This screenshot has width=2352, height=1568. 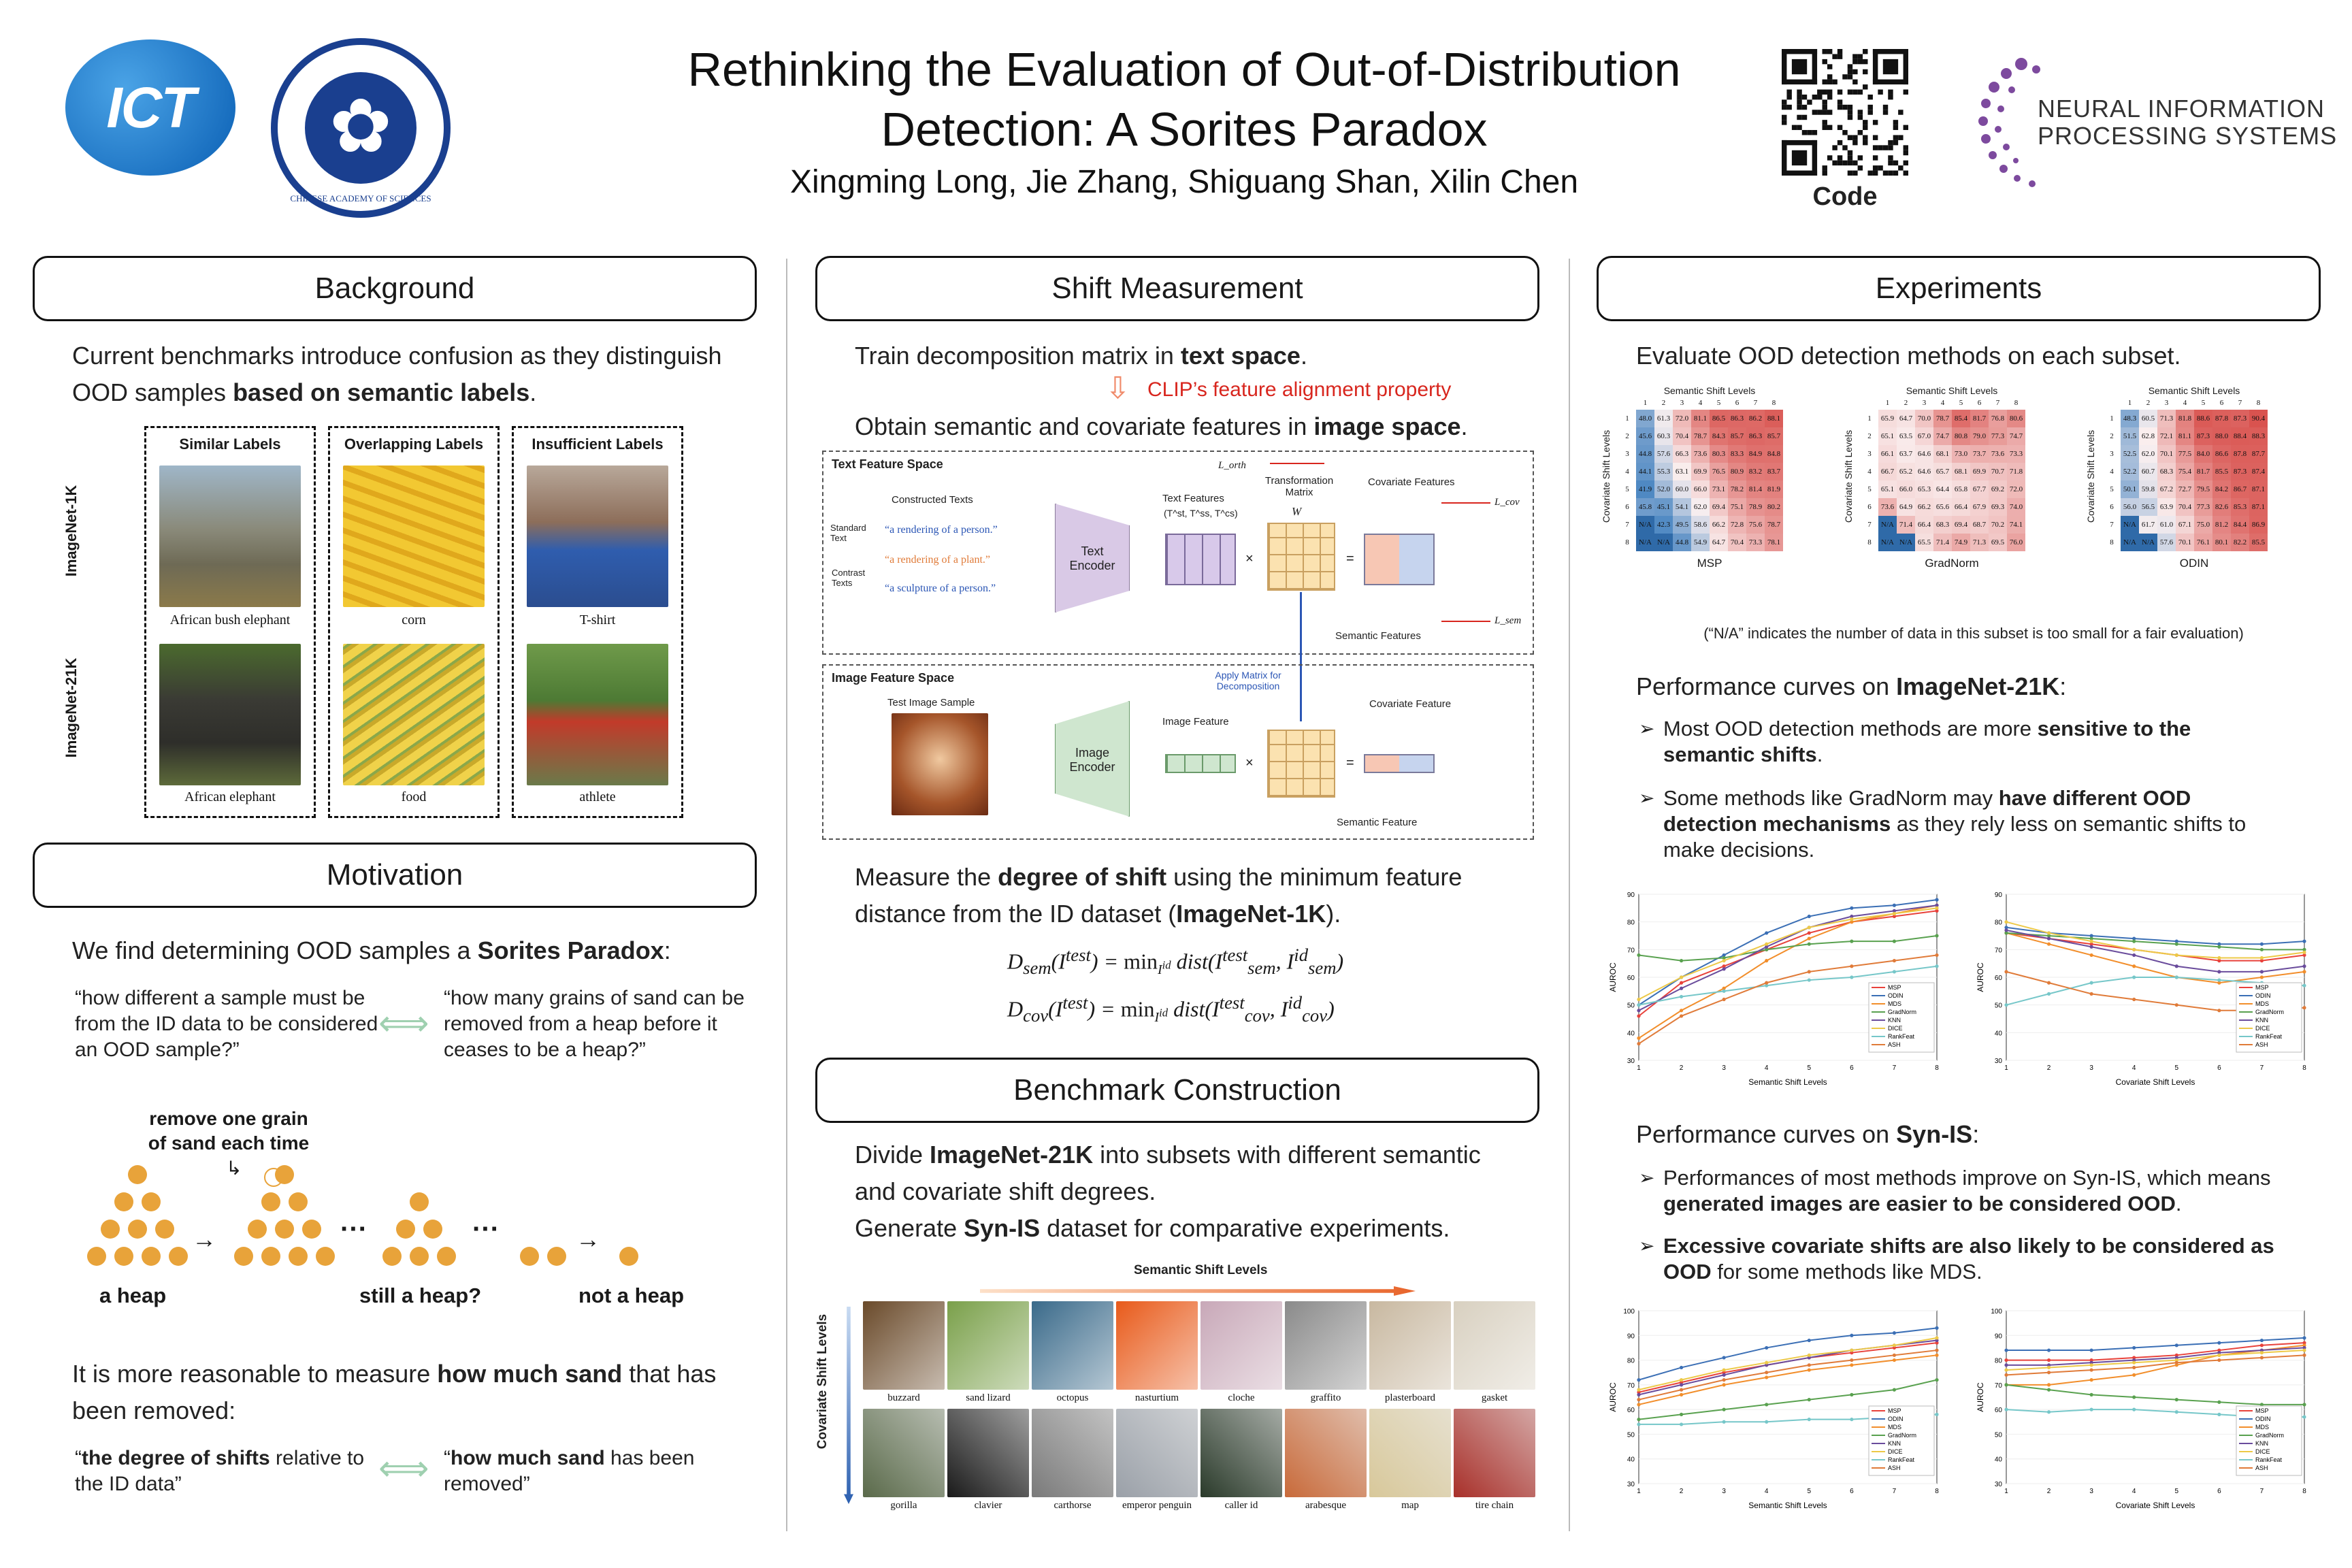 I want to click on data-point-gradnorm, so click(x=2262, y=1405).